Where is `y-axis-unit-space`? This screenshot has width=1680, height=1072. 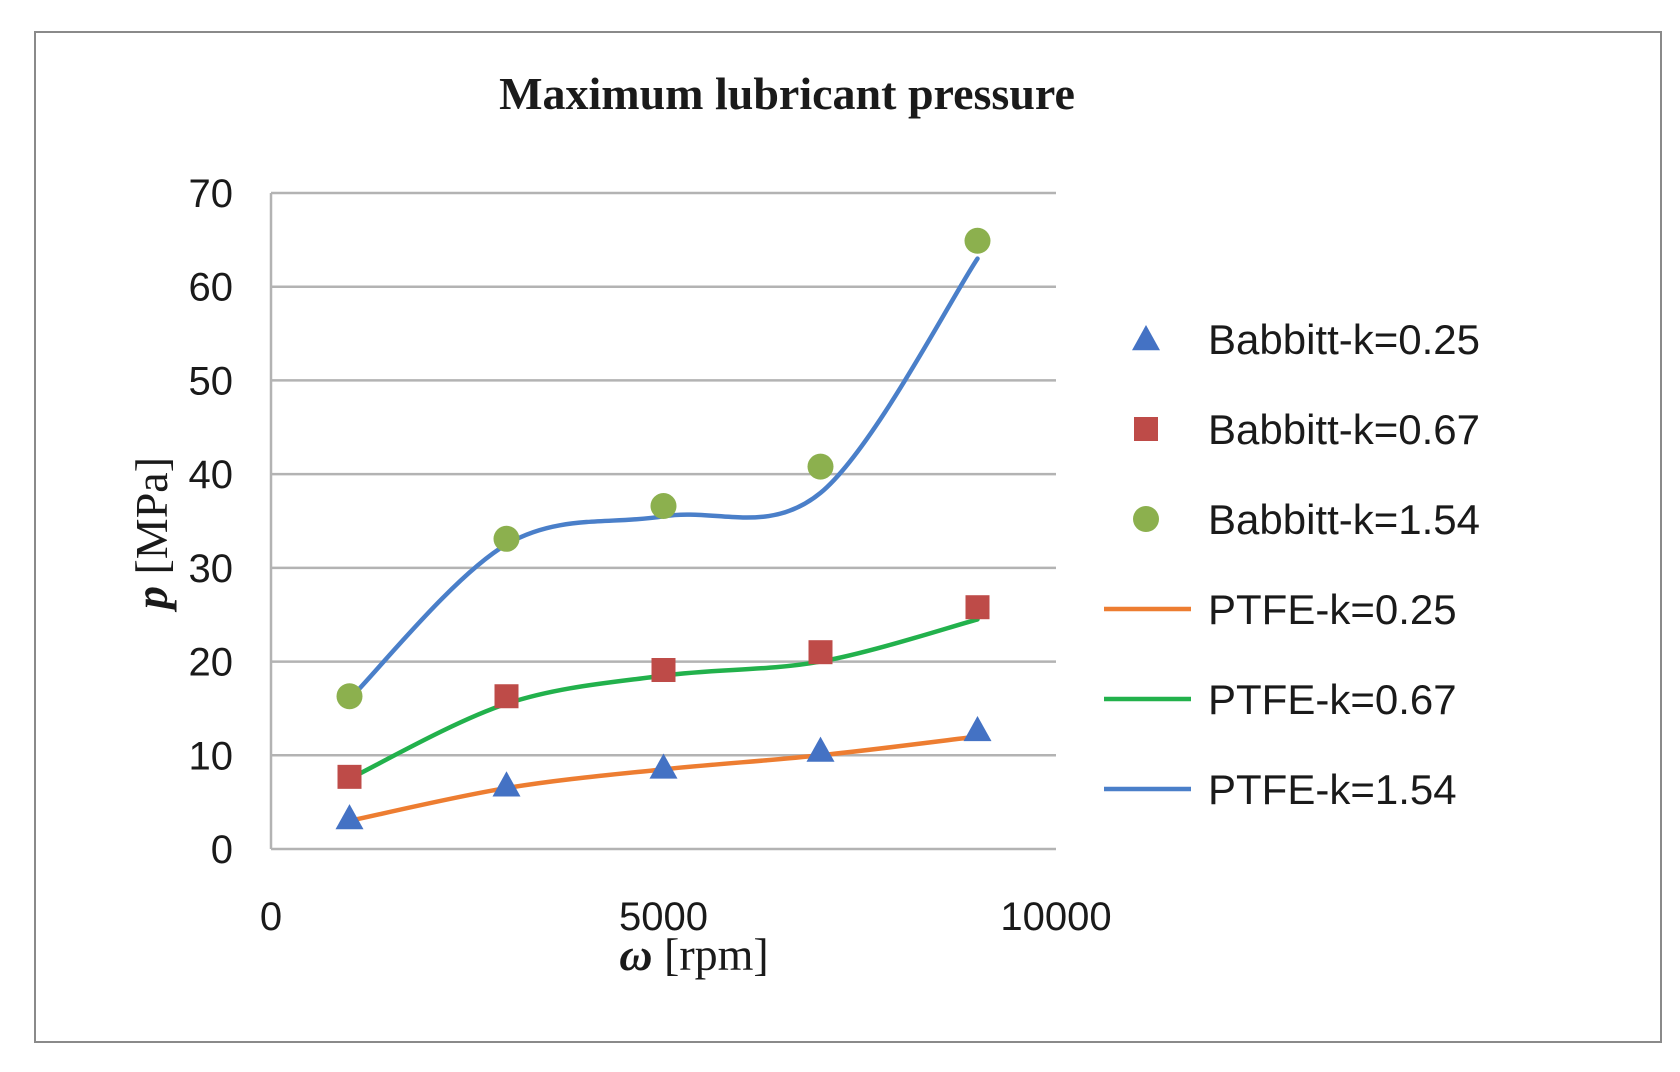 y-axis-unit-space is located at coordinates (151, 581).